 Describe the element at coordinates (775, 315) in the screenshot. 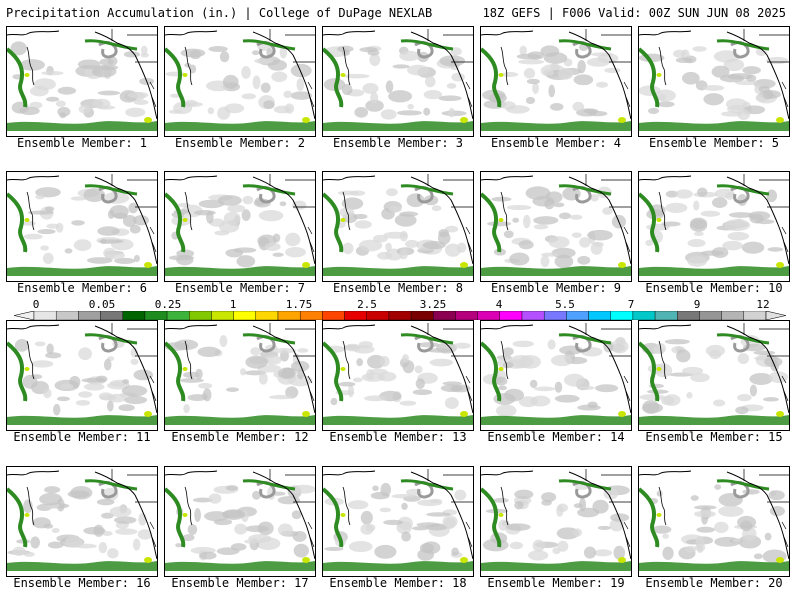

I see `colorbar-high-arrow` at that location.